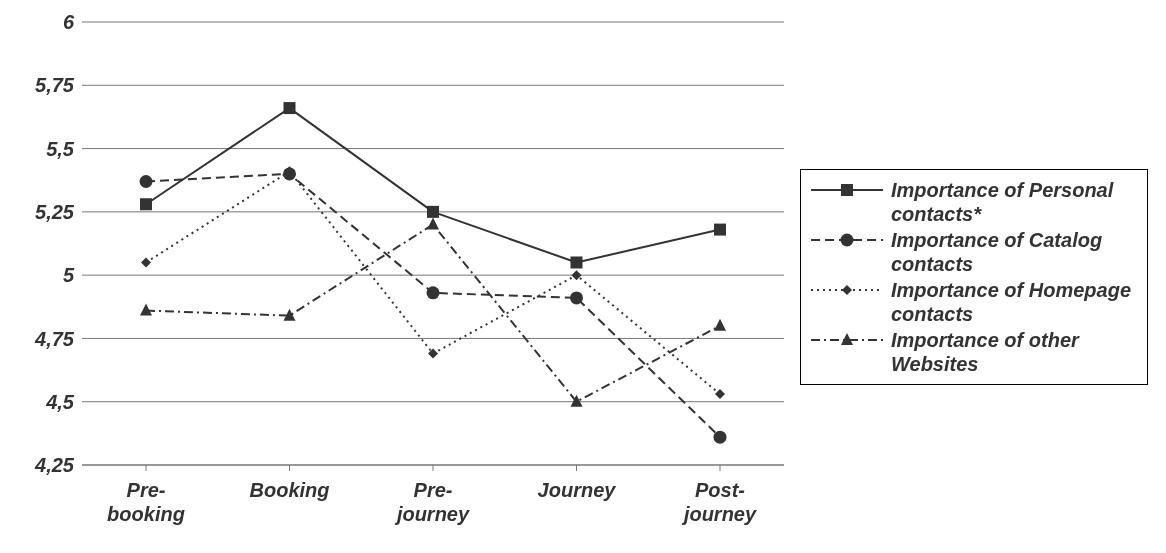  I want to click on y-tick-label: 4,75, so click(54, 338).